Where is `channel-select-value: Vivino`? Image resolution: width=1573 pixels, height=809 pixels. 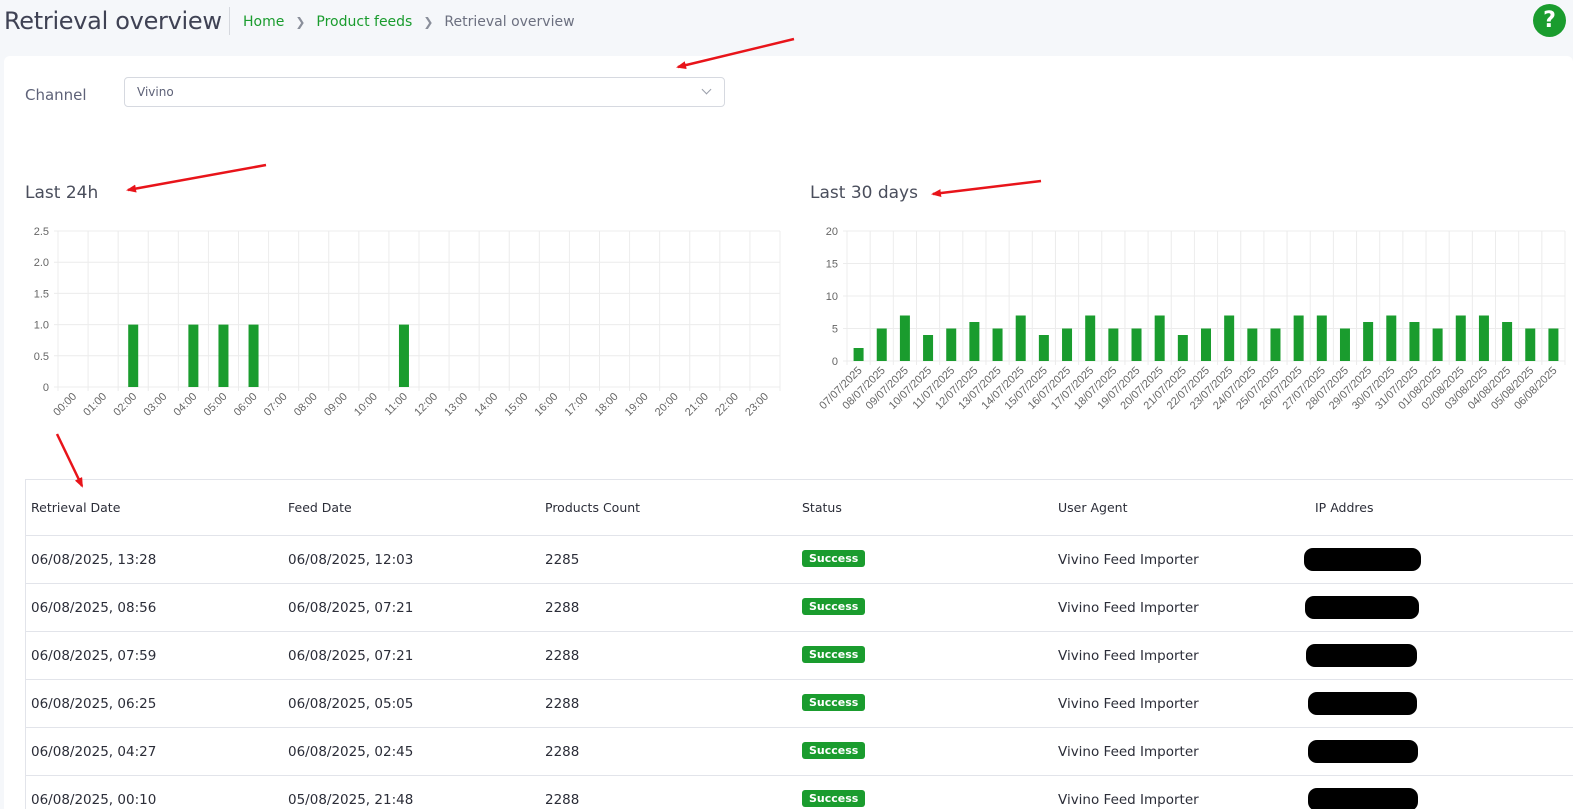 channel-select-value: Vivino is located at coordinates (155, 92).